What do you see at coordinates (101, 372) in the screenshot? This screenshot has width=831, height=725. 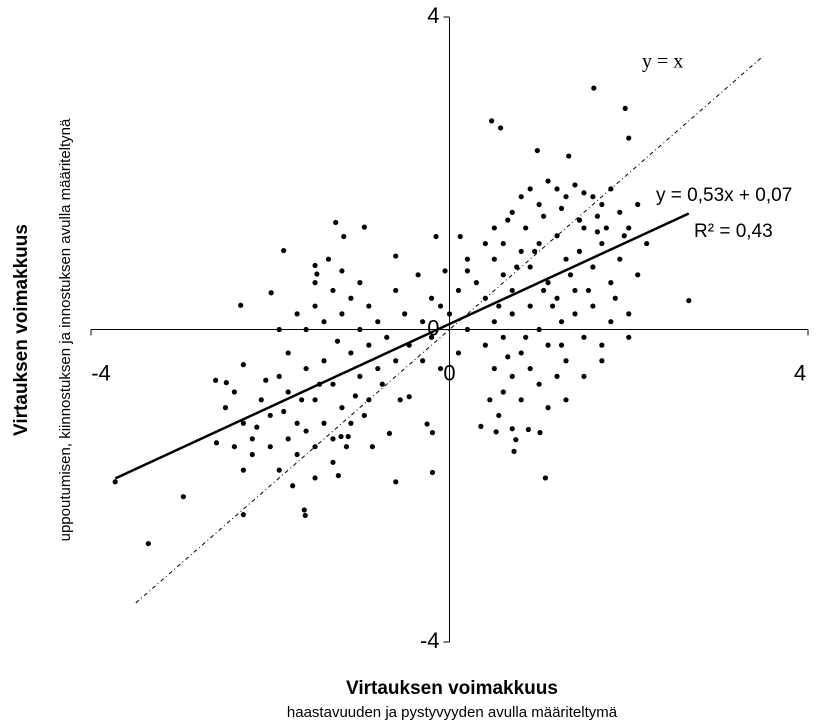 I see `x-tick-label: -4` at bounding box center [101, 372].